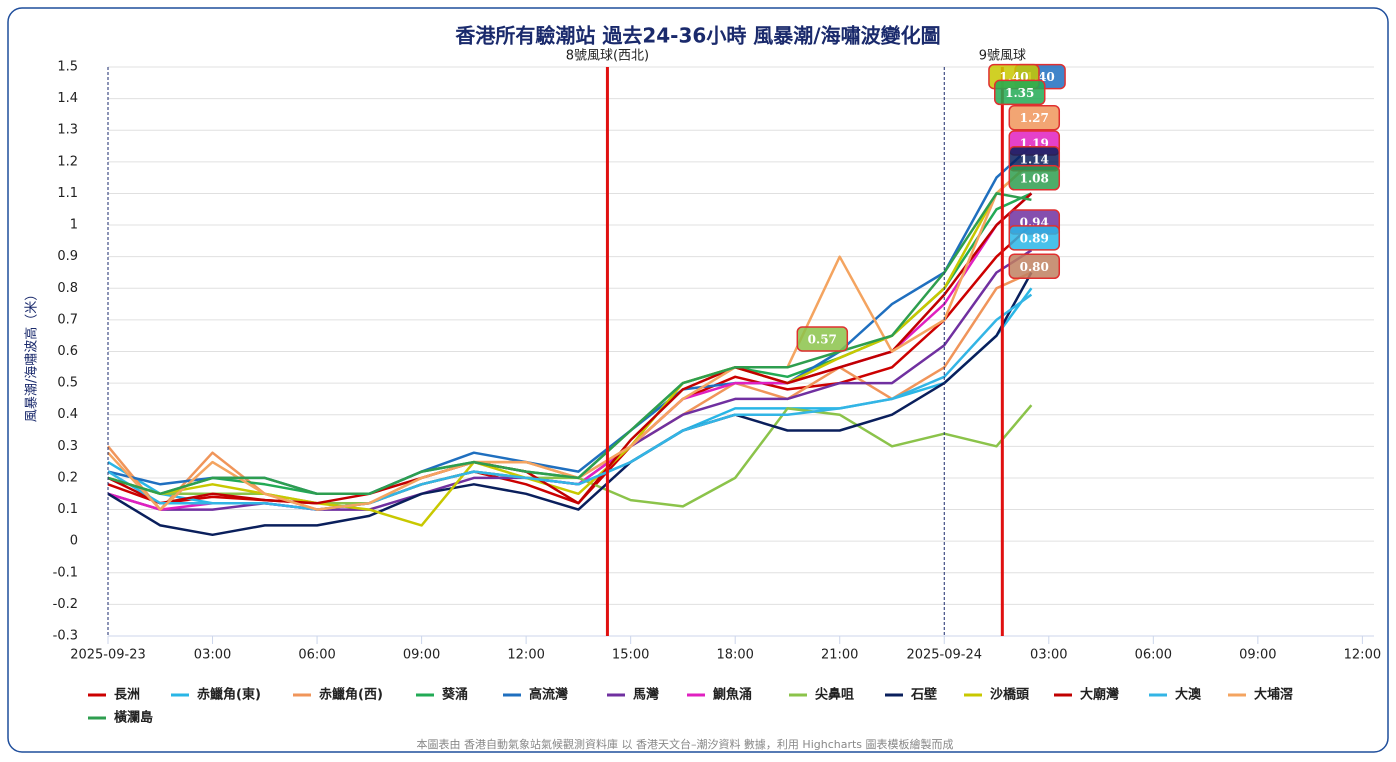  Describe the element at coordinates (1034, 159) in the screenshot. I see `data-label: 1.14` at that location.